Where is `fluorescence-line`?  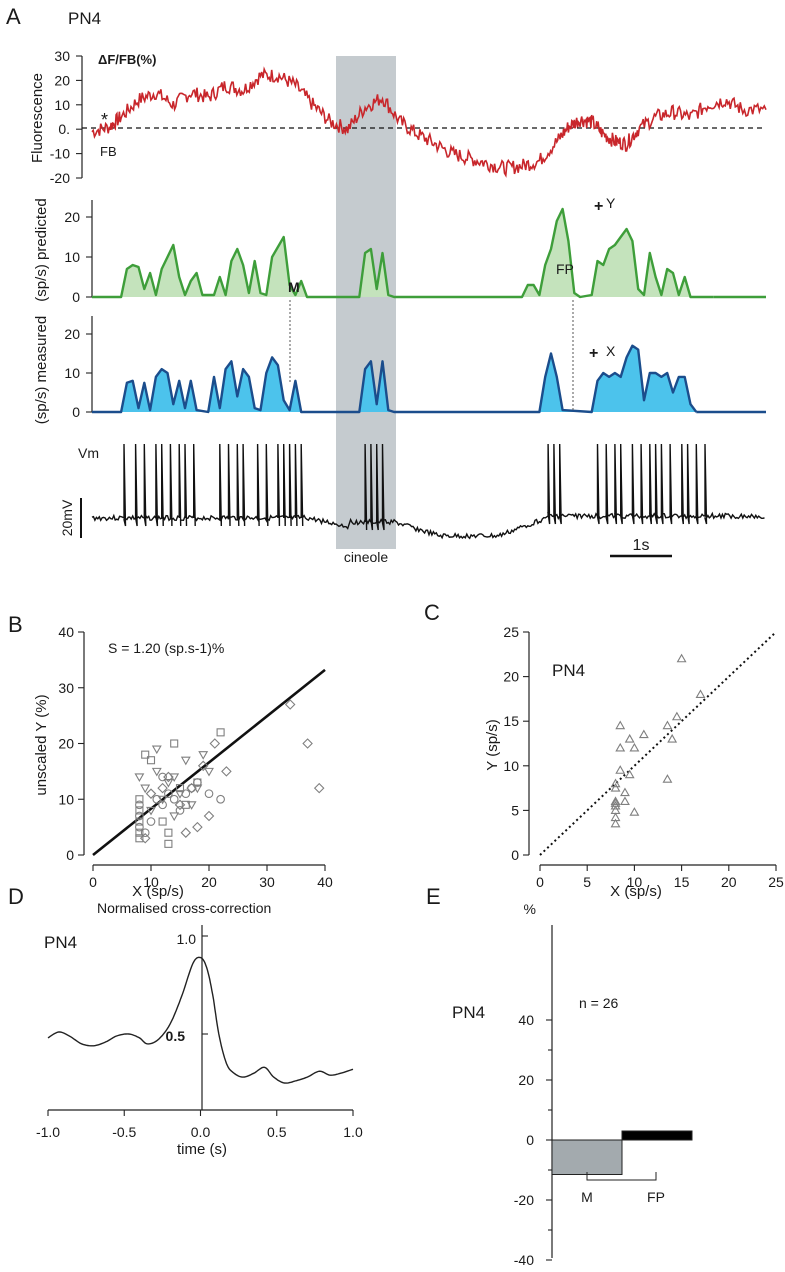
fluorescence-line is located at coordinates (429, 122).